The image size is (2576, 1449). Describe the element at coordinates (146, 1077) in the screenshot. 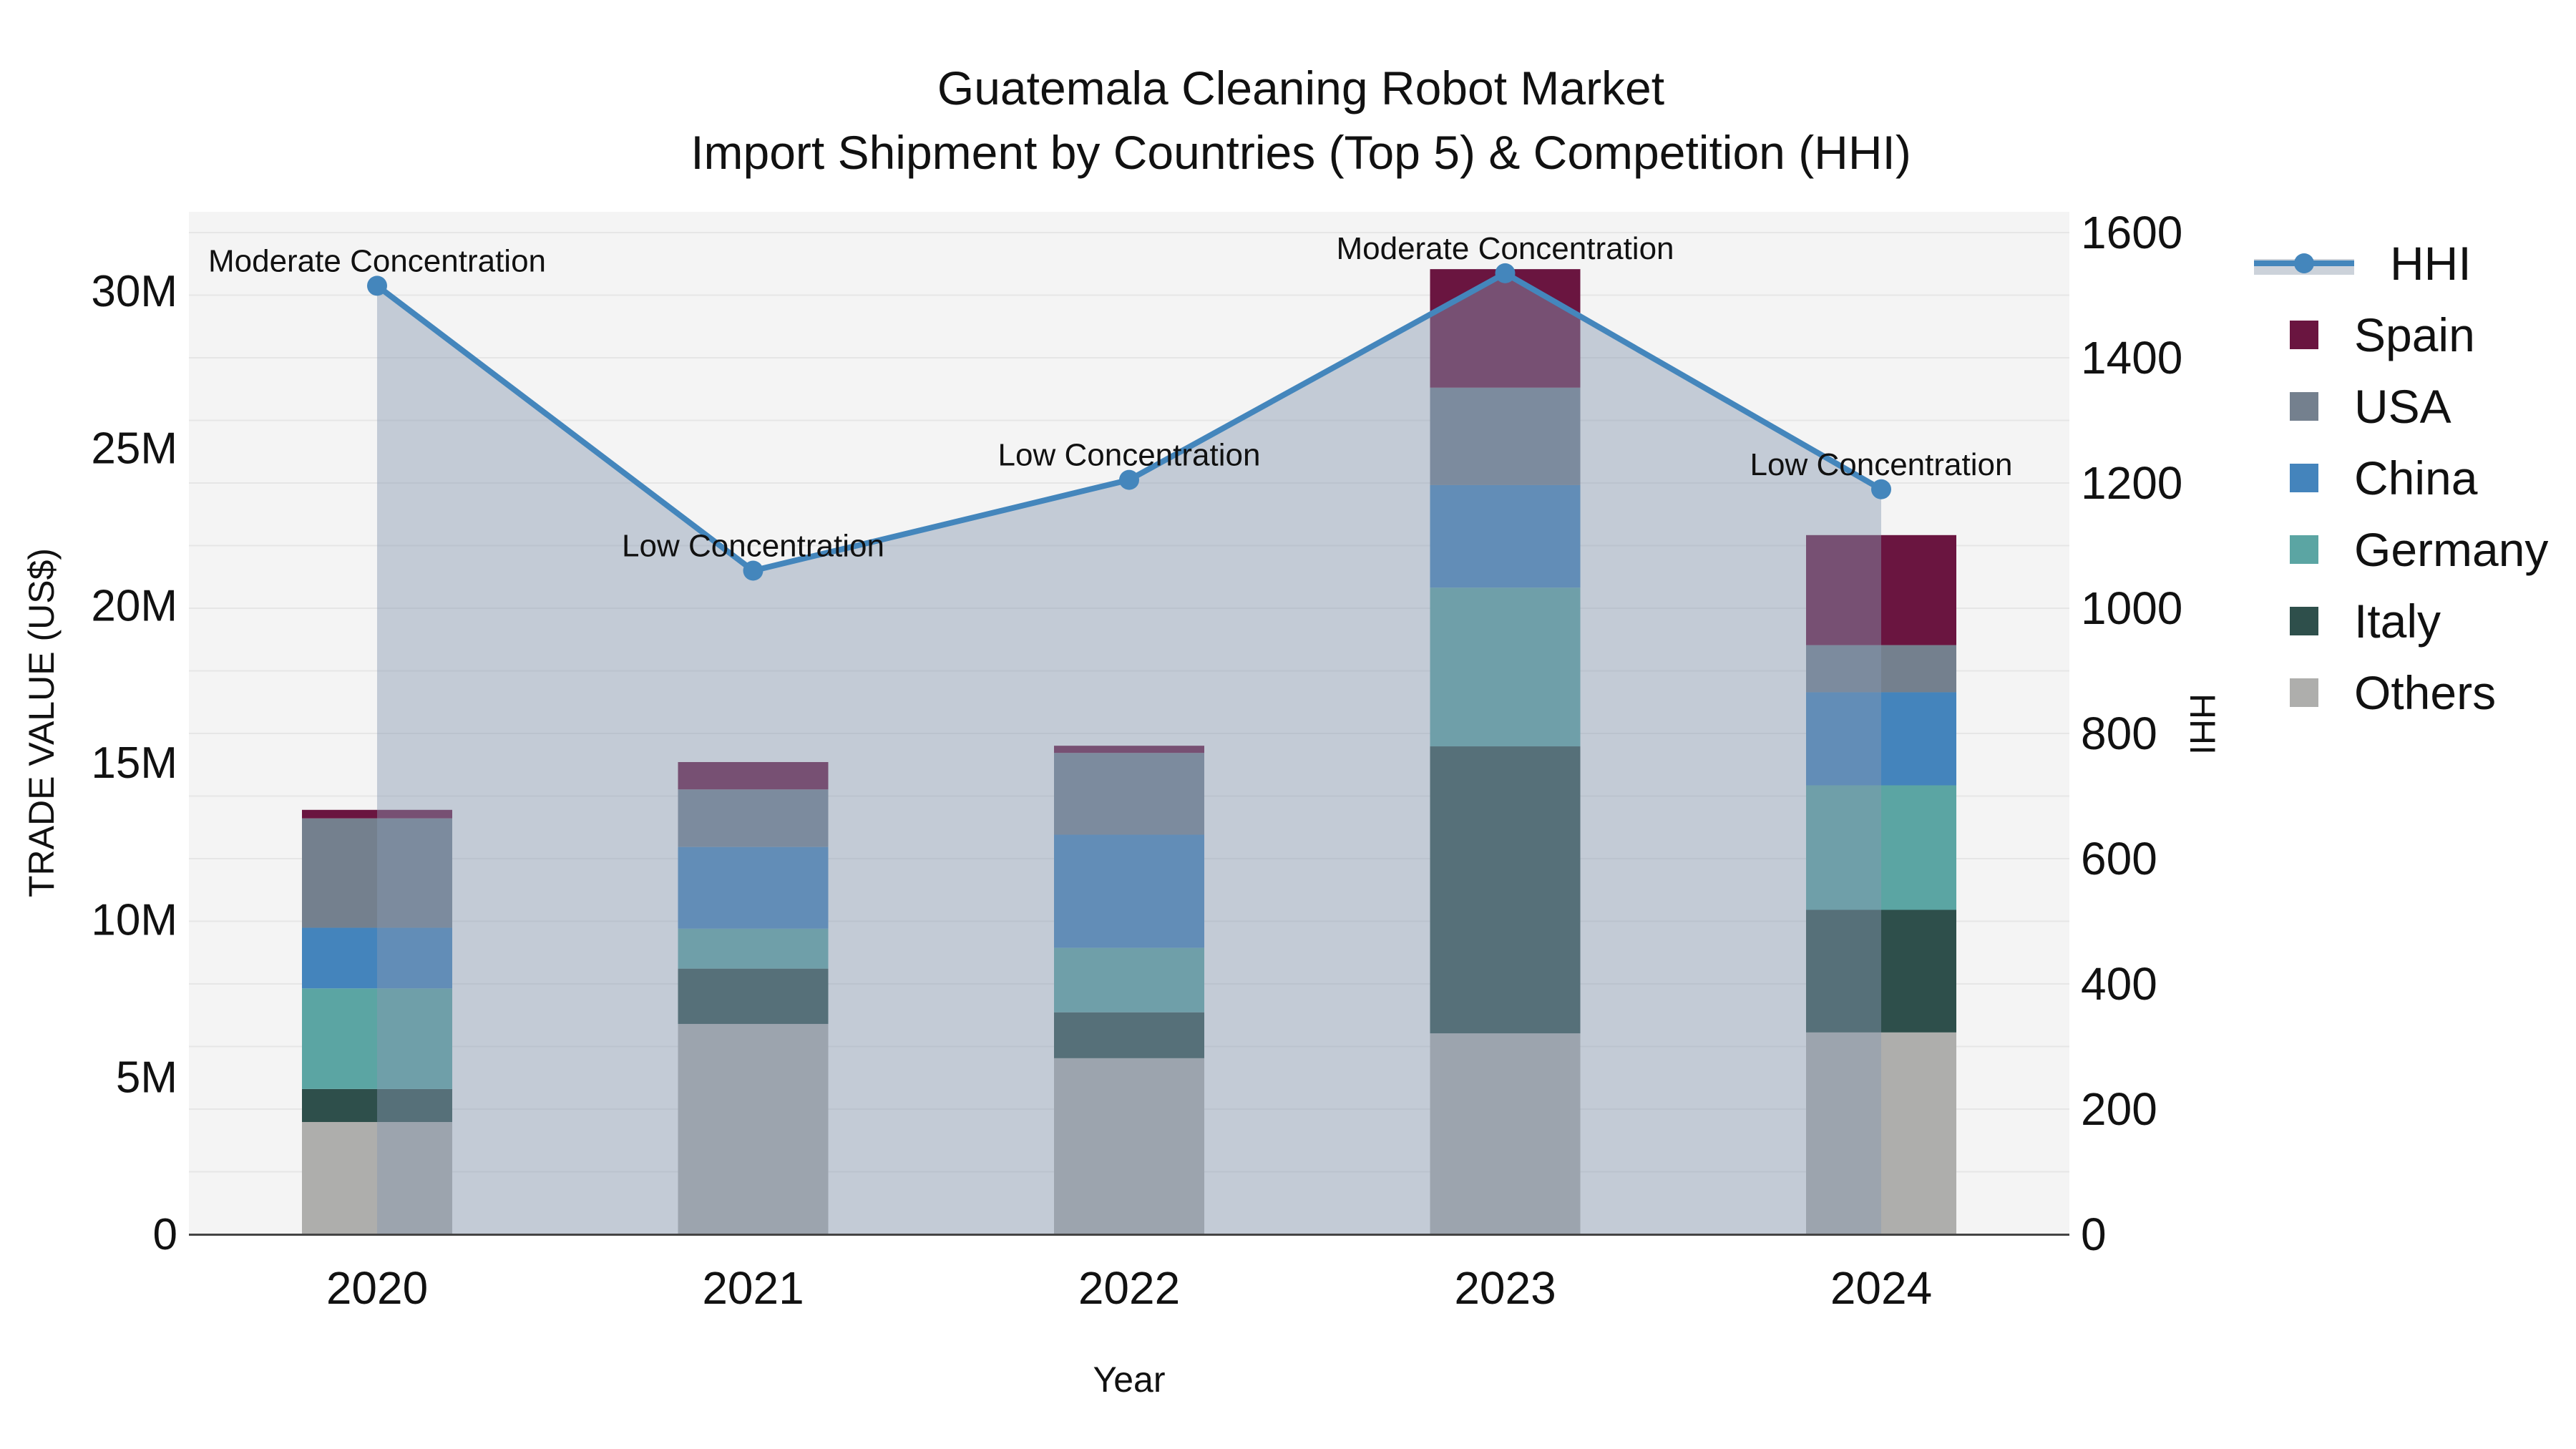

I see `left-tick-5M: 5M` at that location.